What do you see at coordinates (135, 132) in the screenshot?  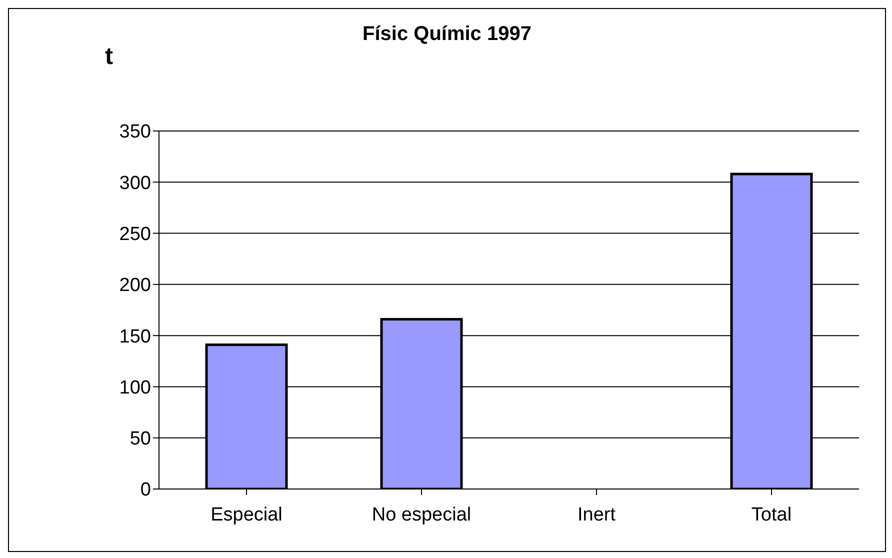 I see `y-tick-label: 350` at bounding box center [135, 132].